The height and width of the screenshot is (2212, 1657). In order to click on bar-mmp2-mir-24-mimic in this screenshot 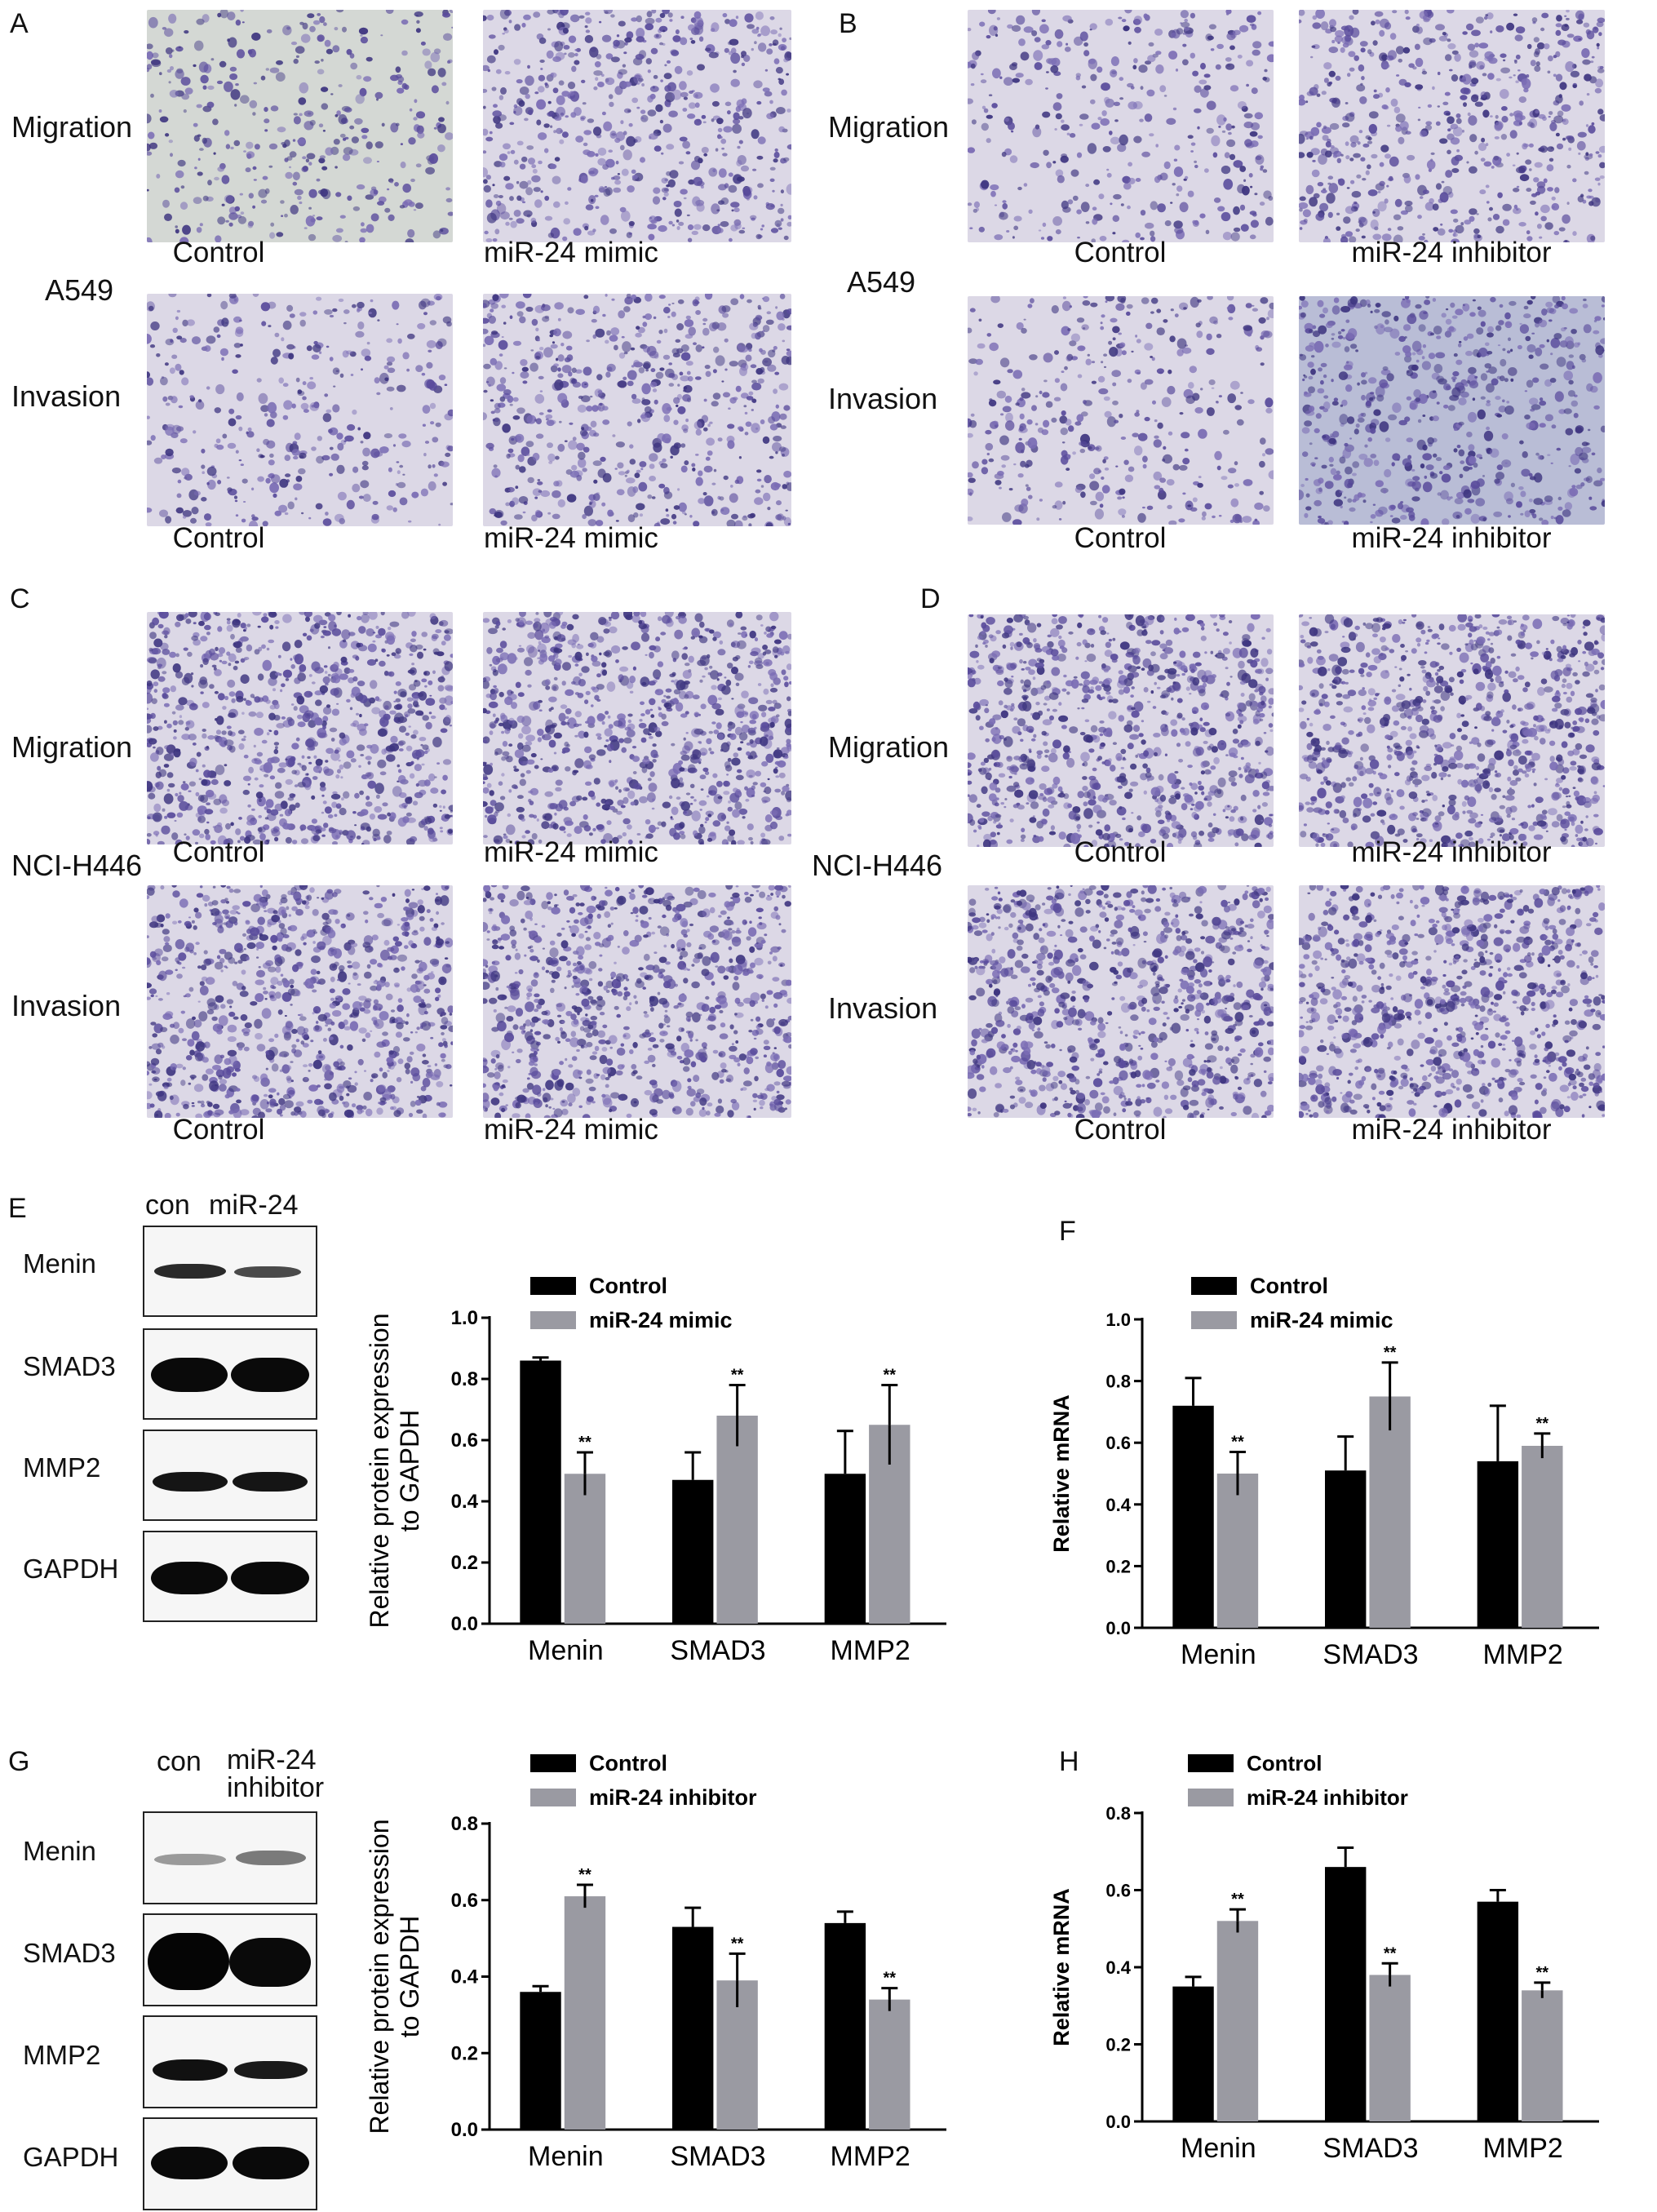, I will do `click(1542, 1536)`.